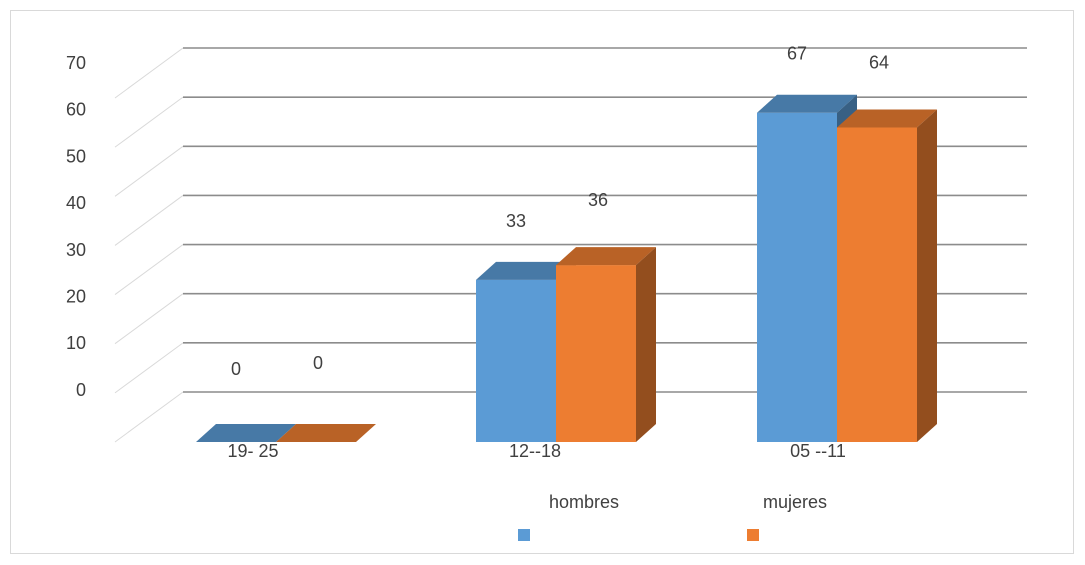 This screenshot has width=1085, height=565. I want to click on legend-swatch-hombres, so click(524, 535).